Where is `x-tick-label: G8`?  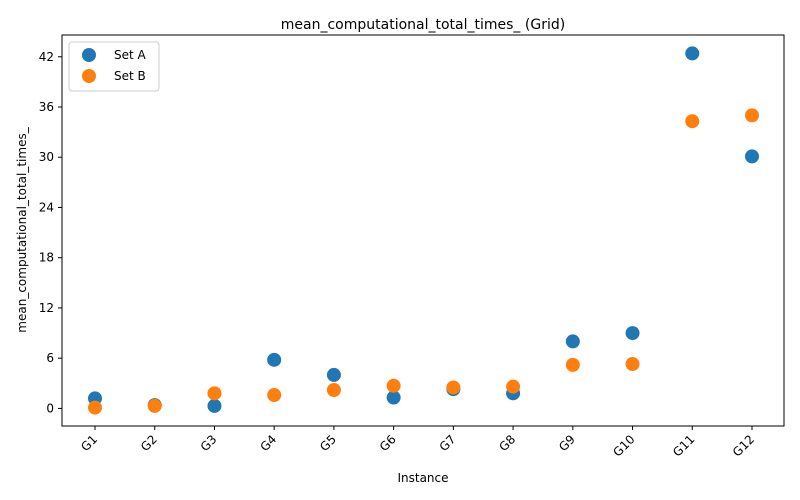 x-tick-label: G8 is located at coordinates (507, 443).